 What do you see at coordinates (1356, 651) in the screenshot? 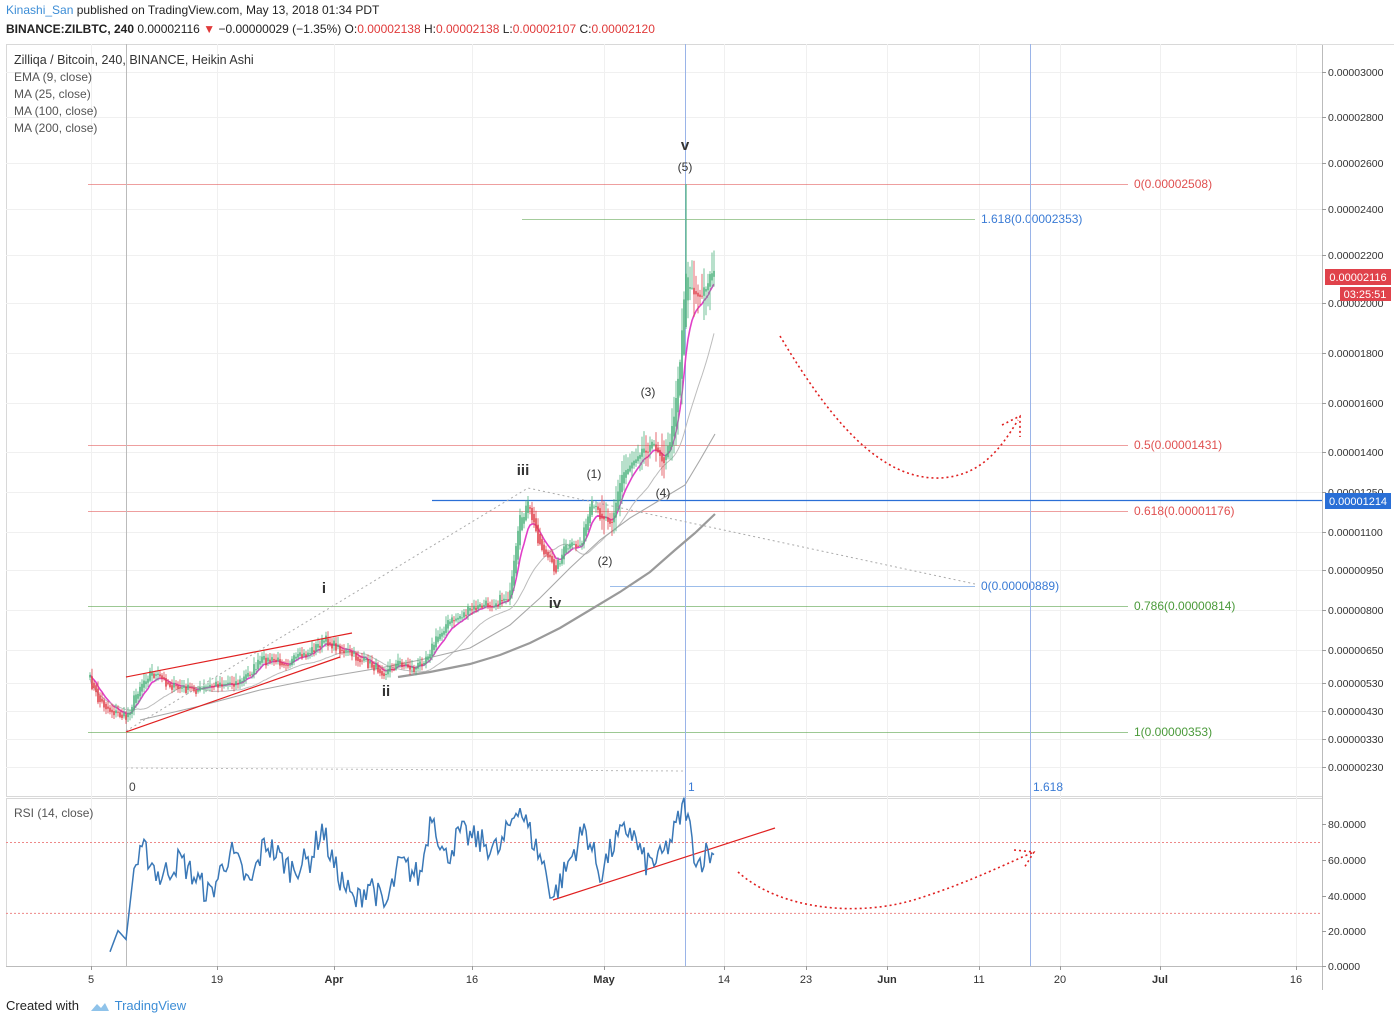
I see `price-tick-label: 0.00000650` at bounding box center [1356, 651].